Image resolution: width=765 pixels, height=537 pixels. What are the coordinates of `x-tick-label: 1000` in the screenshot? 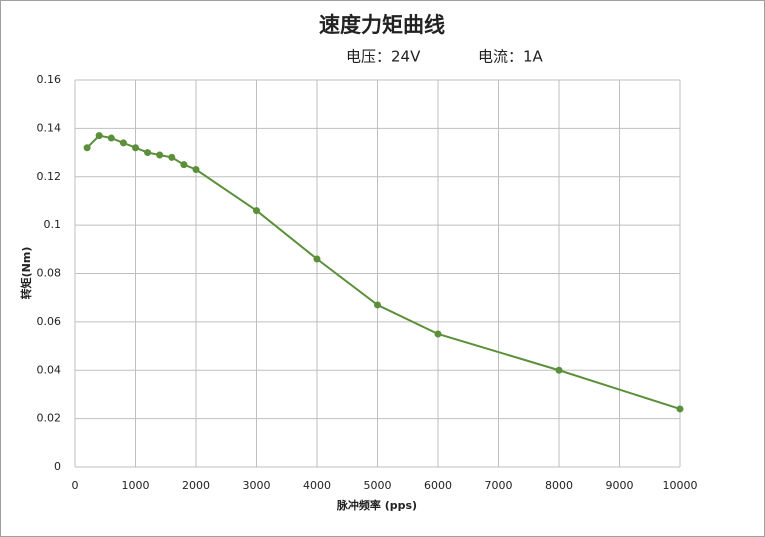 It's located at (136, 485).